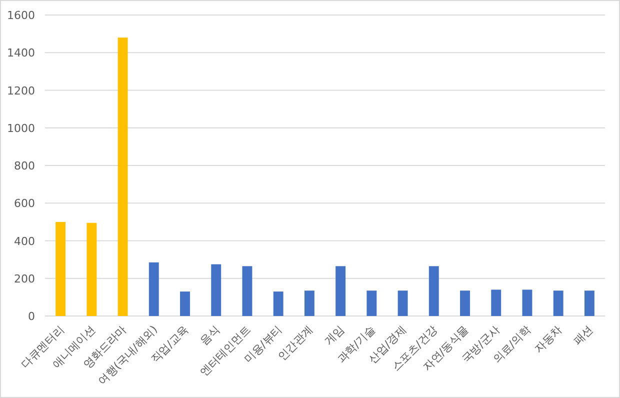  I want to click on y-tick-label: 600, so click(24, 203).